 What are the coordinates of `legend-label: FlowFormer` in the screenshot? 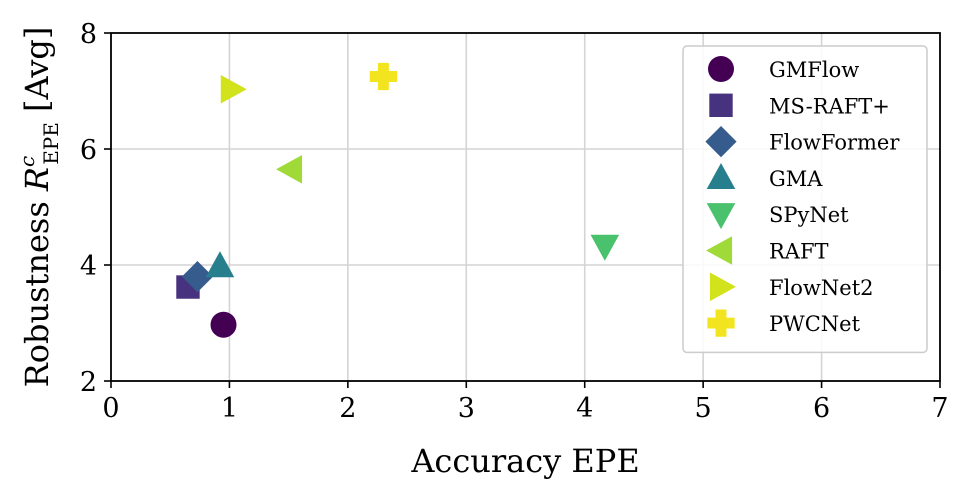 It's located at (834, 143).